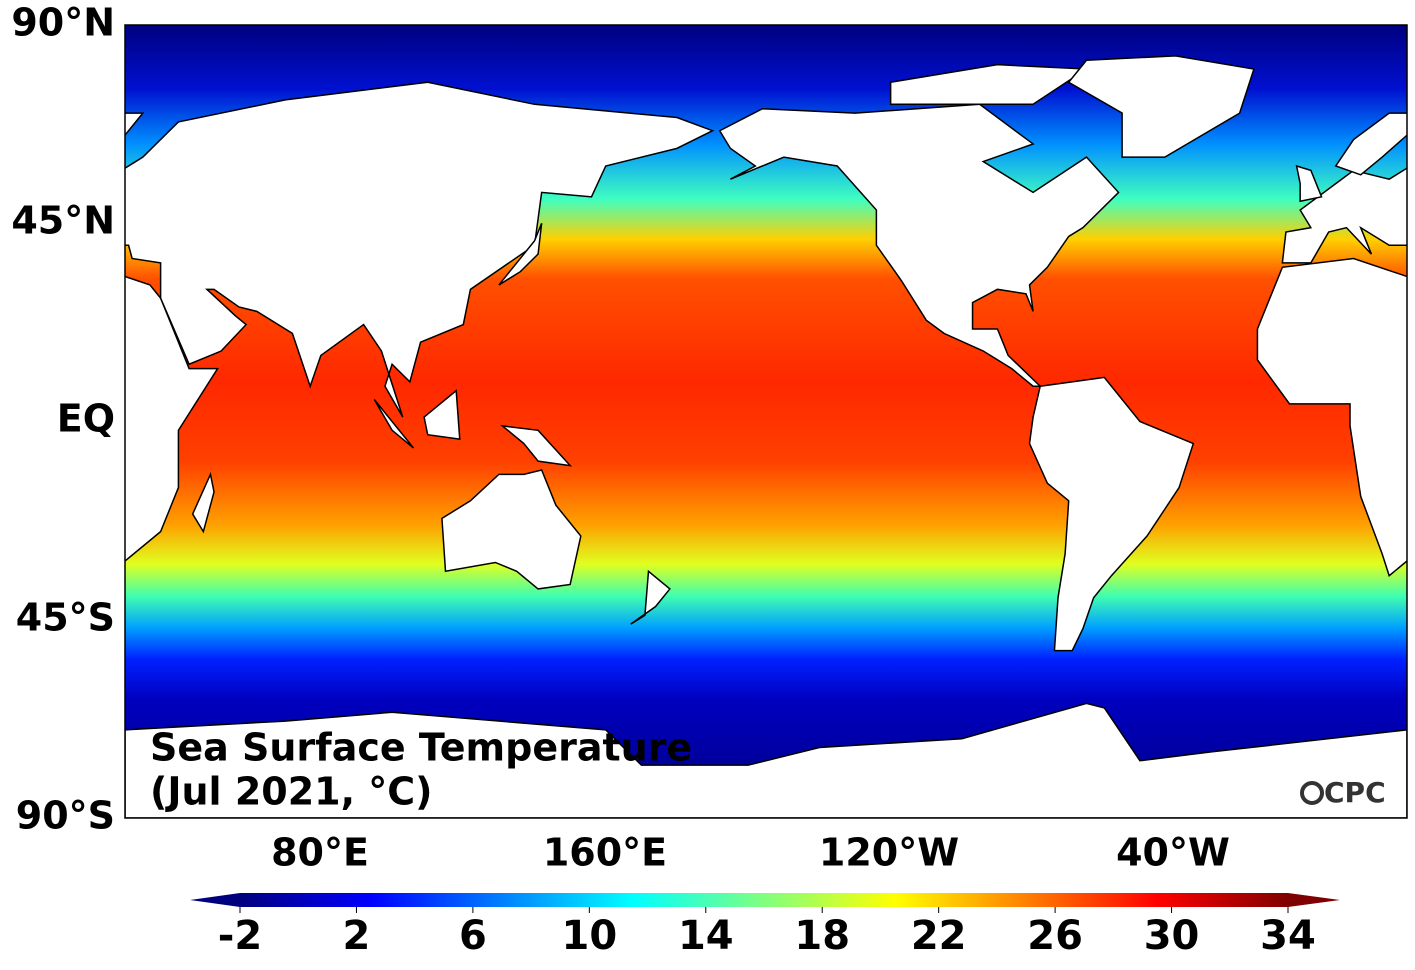 The height and width of the screenshot is (970, 1415). What do you see at coordinates (1055, 936) in the screenshot?
I see `colorbar-tick-label: 26` at bounding box center [1055, 936].